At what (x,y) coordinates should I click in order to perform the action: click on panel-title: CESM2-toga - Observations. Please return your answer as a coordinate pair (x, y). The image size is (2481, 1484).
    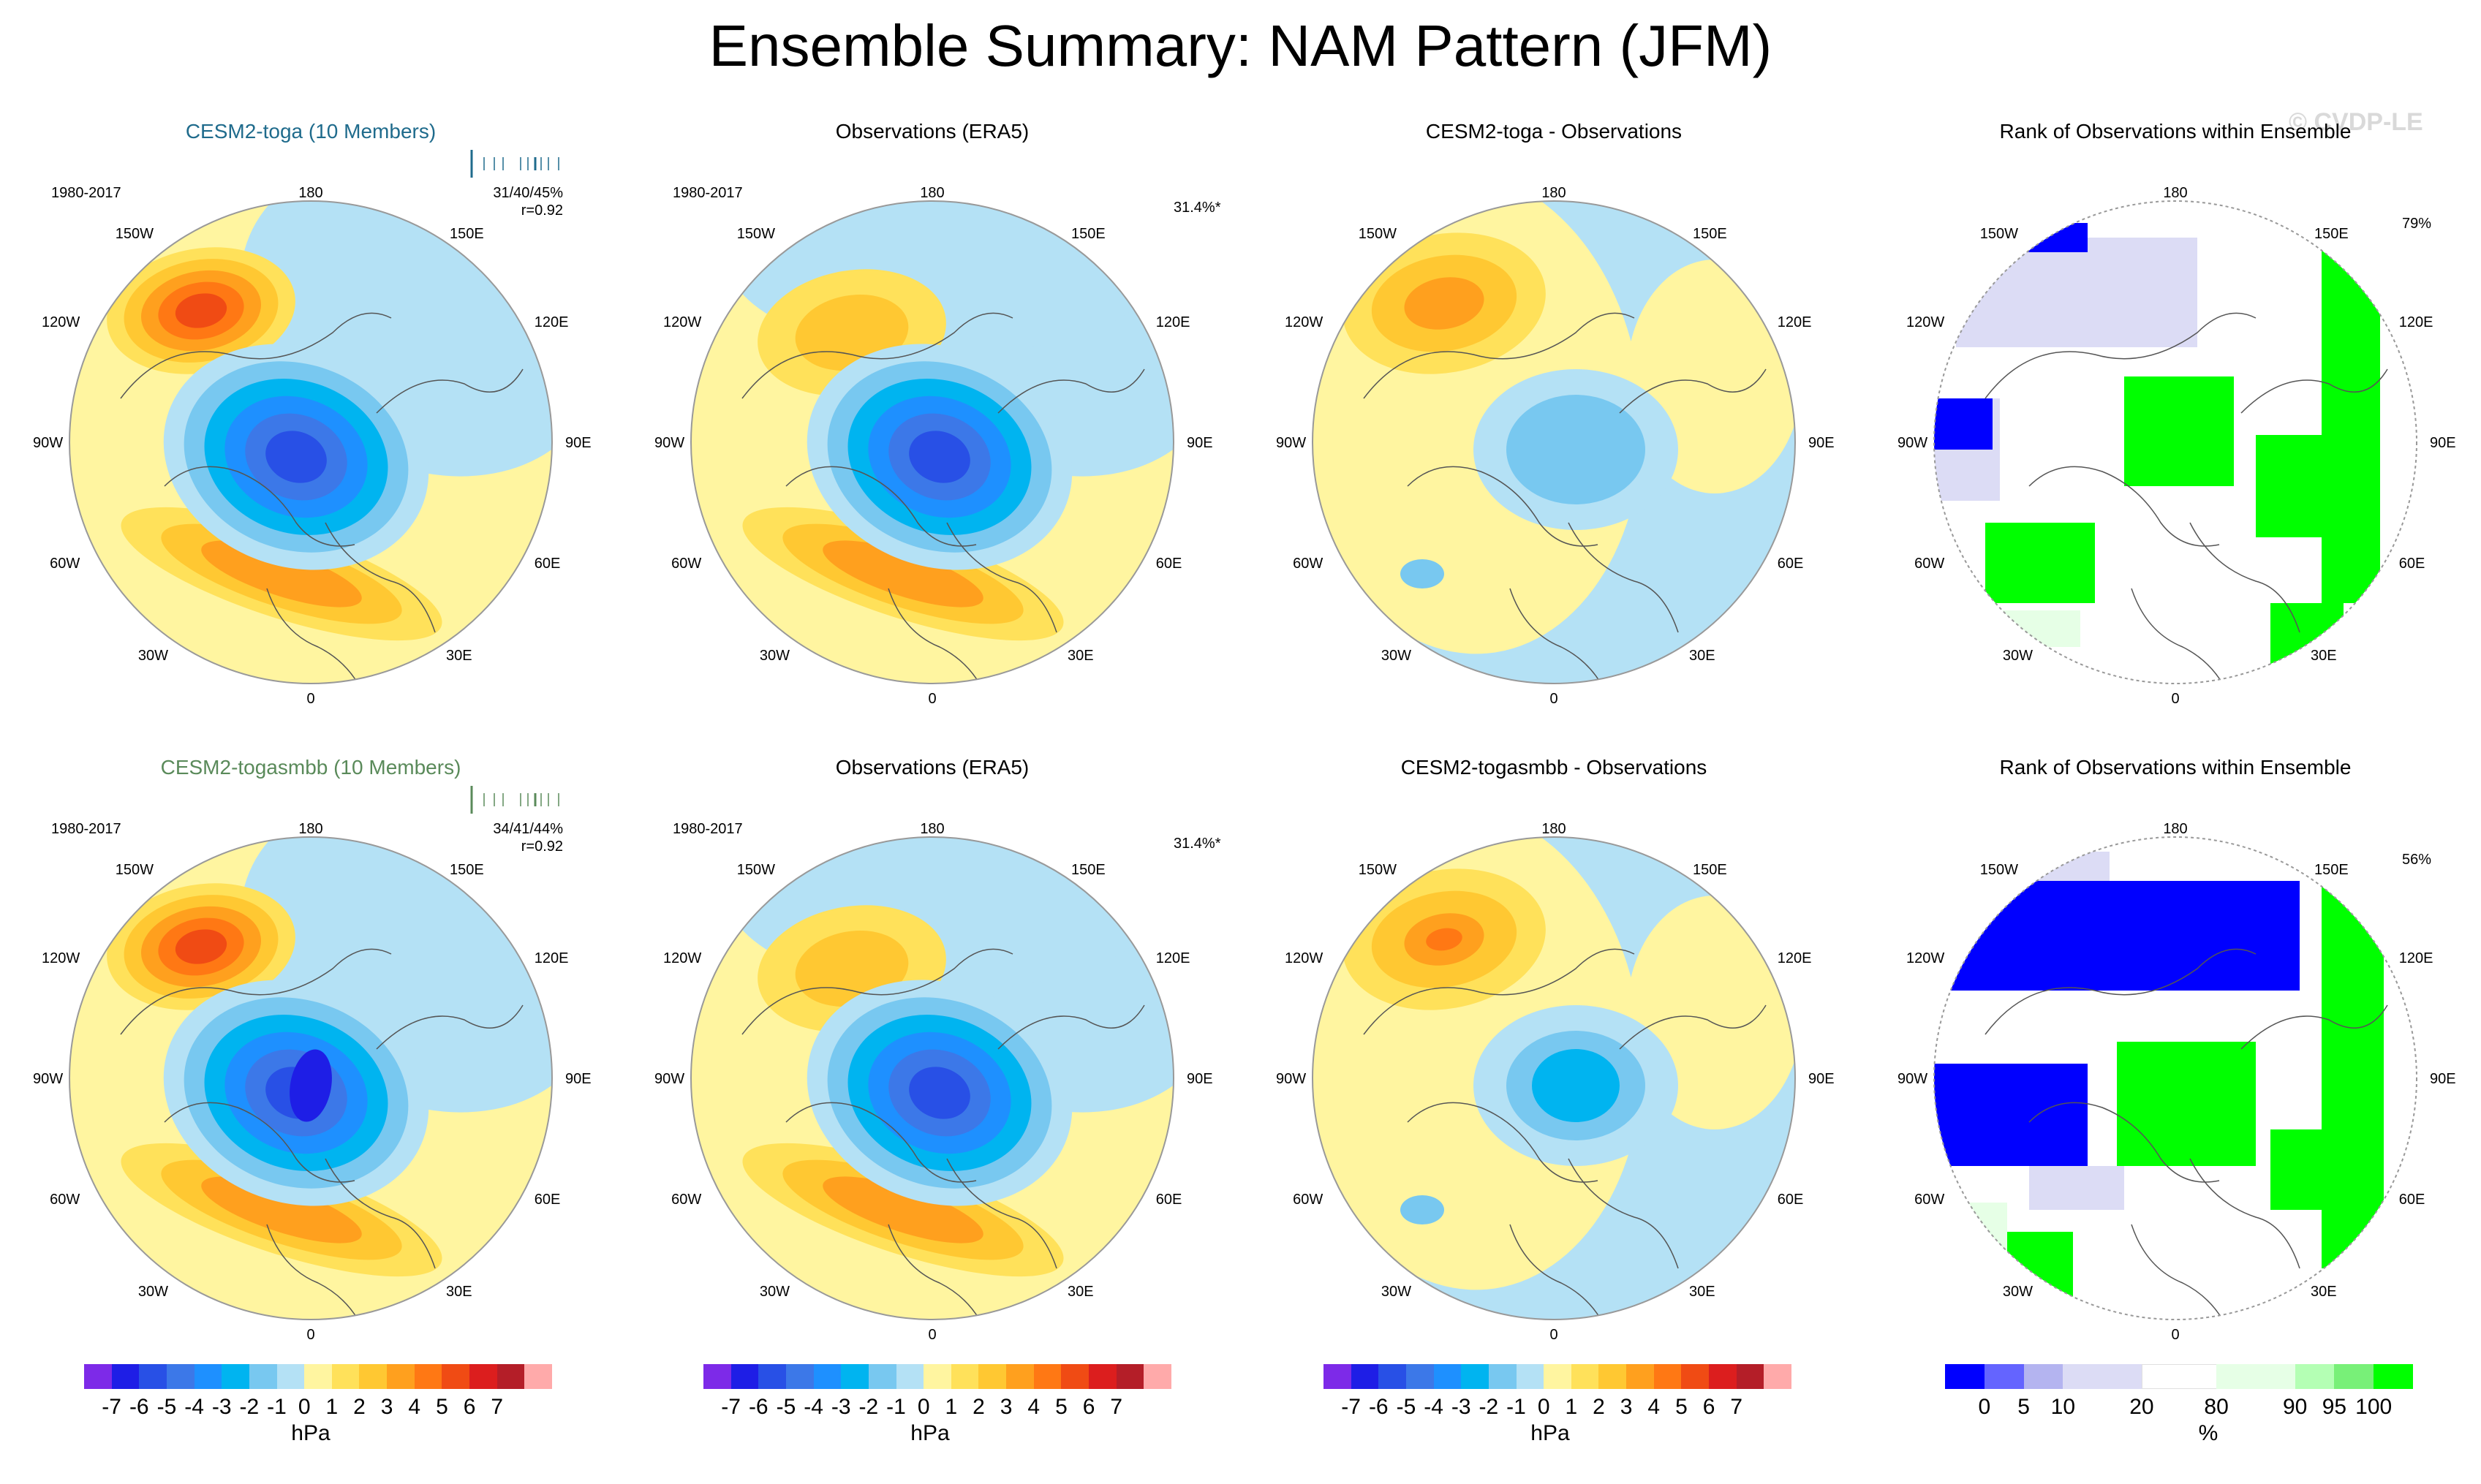
    Looking at the image, I should click on (1554, 132).